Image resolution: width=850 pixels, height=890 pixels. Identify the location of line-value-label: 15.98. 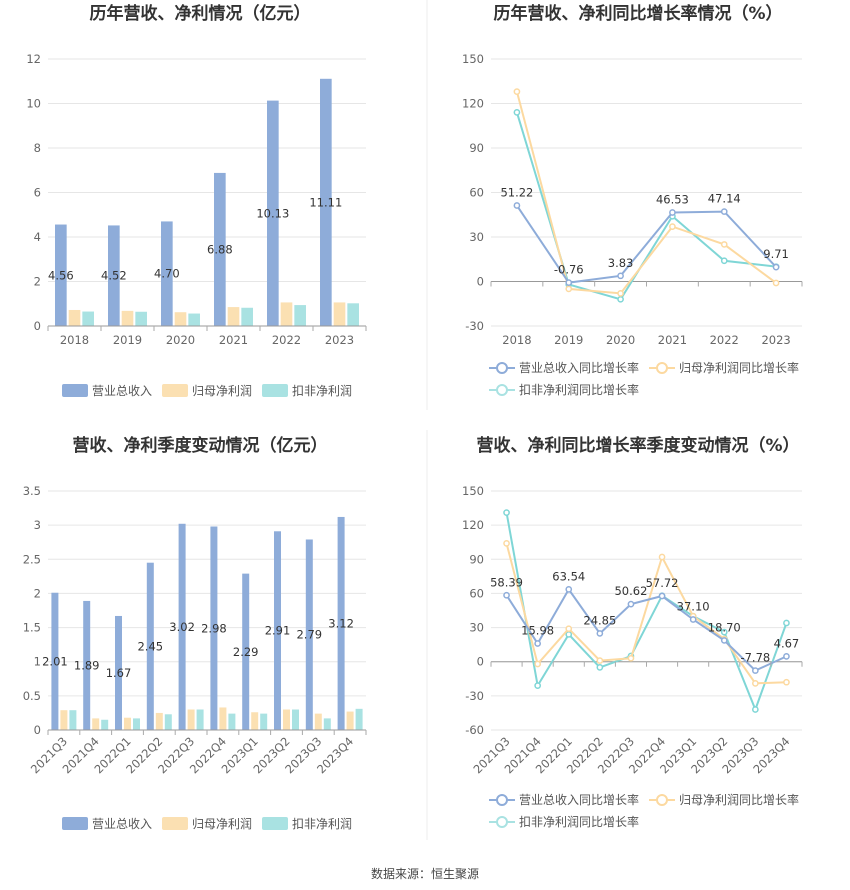
(537, 631).